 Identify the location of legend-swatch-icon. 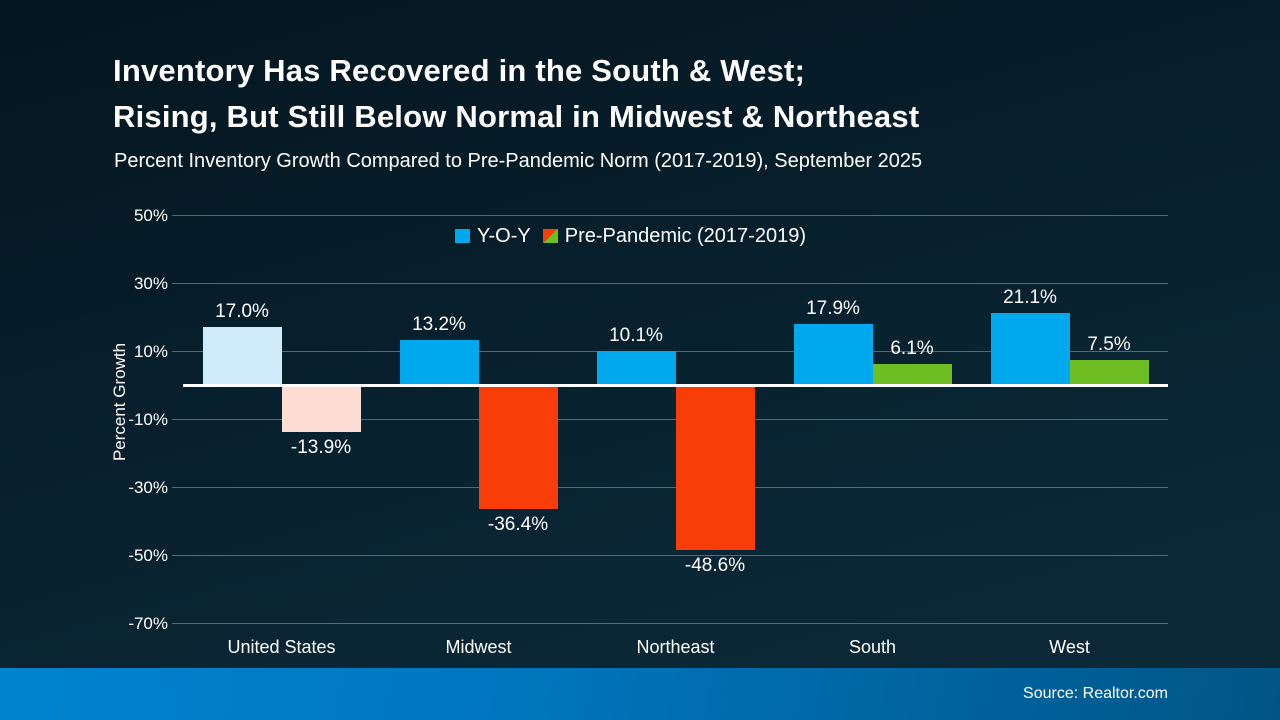
(462, 236).